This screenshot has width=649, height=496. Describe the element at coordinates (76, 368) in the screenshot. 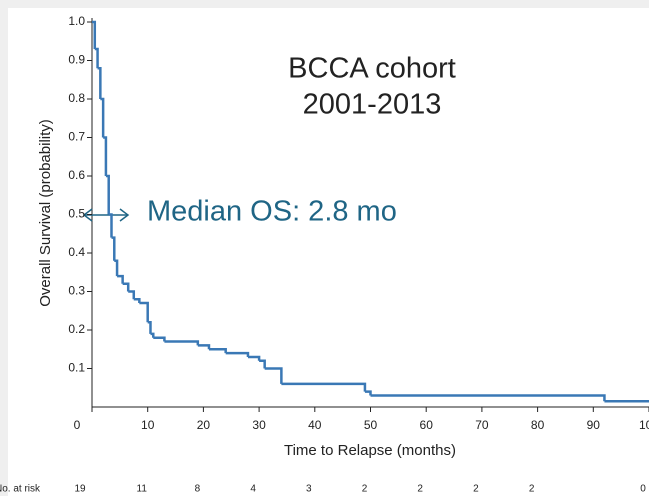

I see `y-tick-label: 0.1` at that location.